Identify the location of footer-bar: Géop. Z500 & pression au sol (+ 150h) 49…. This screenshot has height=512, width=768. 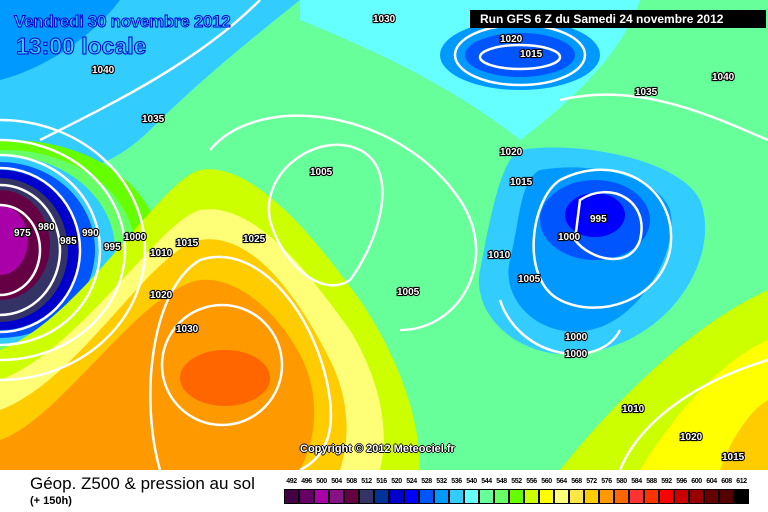
(384, 491).